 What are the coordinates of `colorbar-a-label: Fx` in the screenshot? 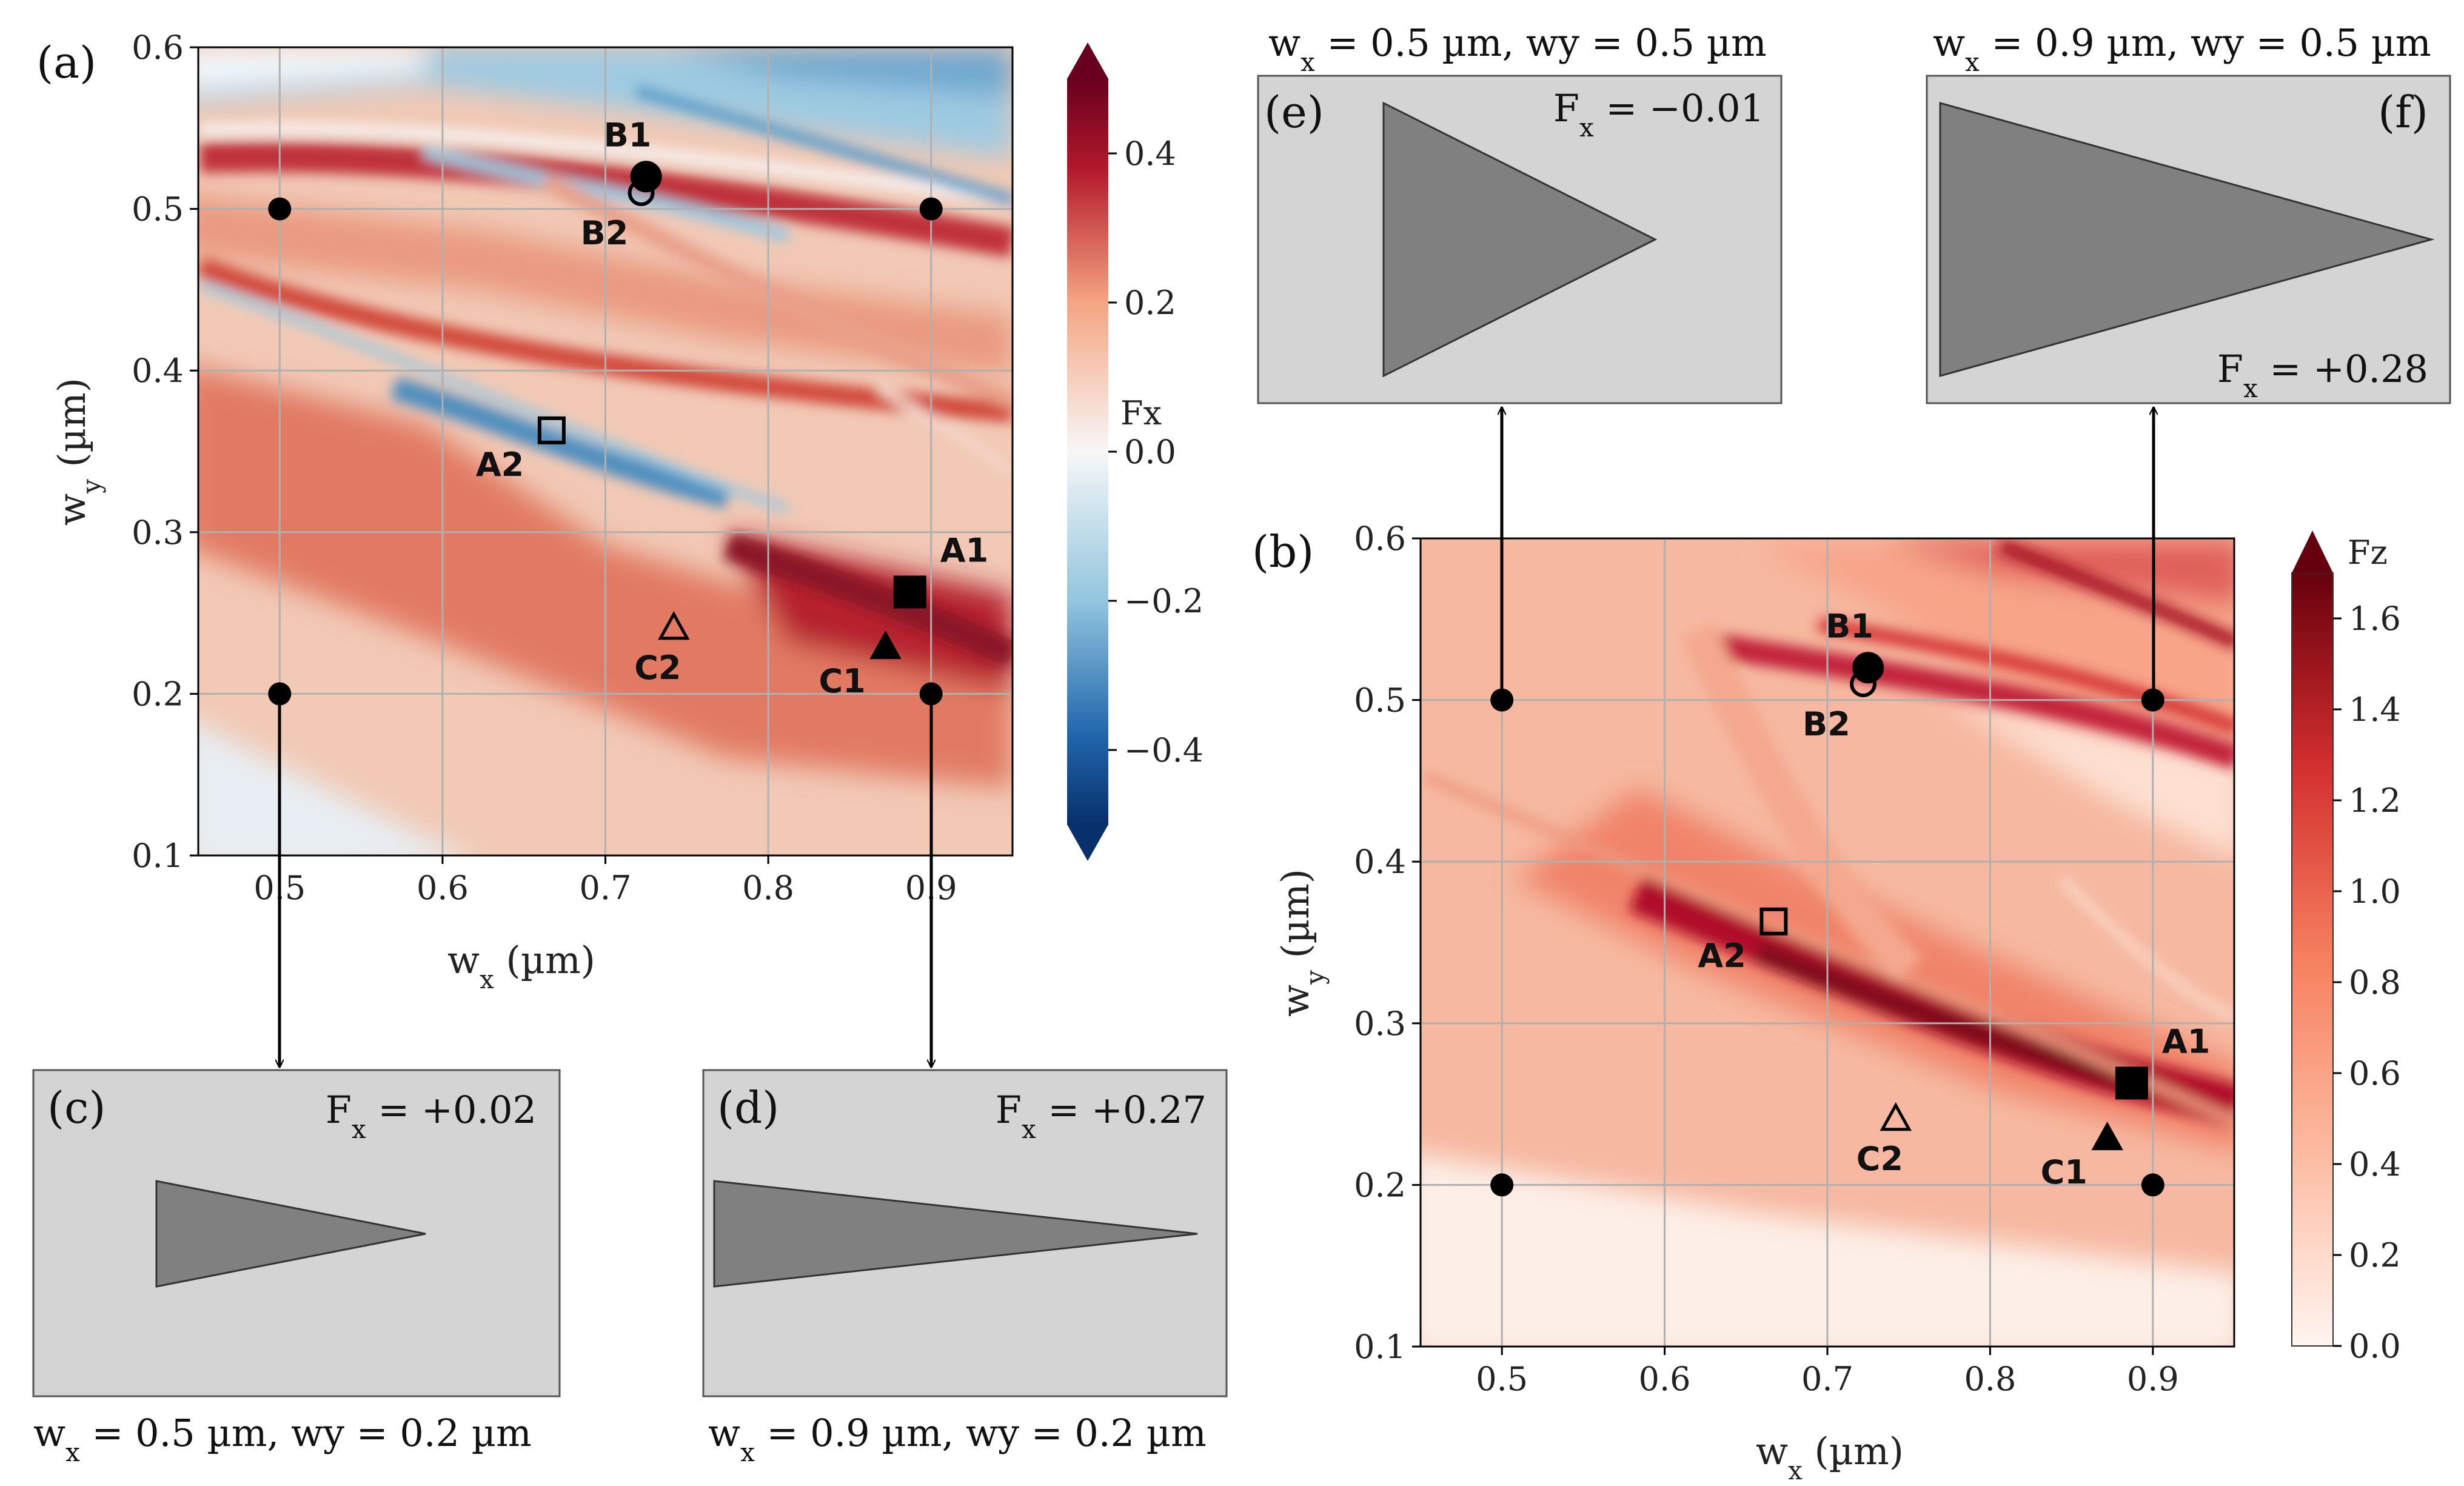 It's located at (1141, 413).